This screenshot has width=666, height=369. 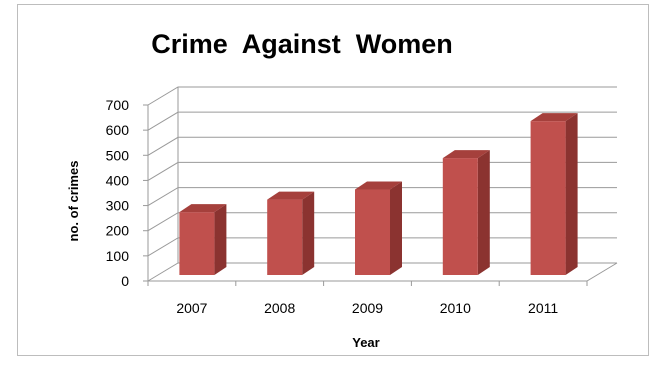 What do you see at coordinates (125, 281) in the screenshot?
I see `y-tick-label: 0` at bounding box center [125, 281].